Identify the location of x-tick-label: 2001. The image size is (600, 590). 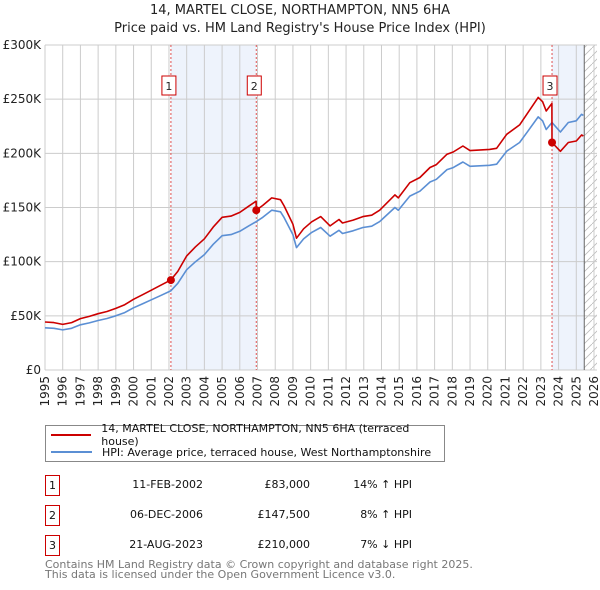
(151, 391).